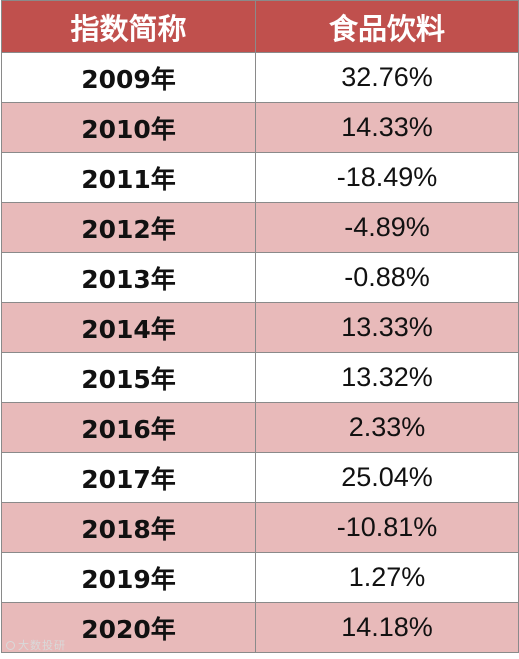 The width and height of the screenshot is (519, 659). Describe the element at coordinates (387, 577) in the screenshot. I see `return-value-cell: 1.27%` at that location.